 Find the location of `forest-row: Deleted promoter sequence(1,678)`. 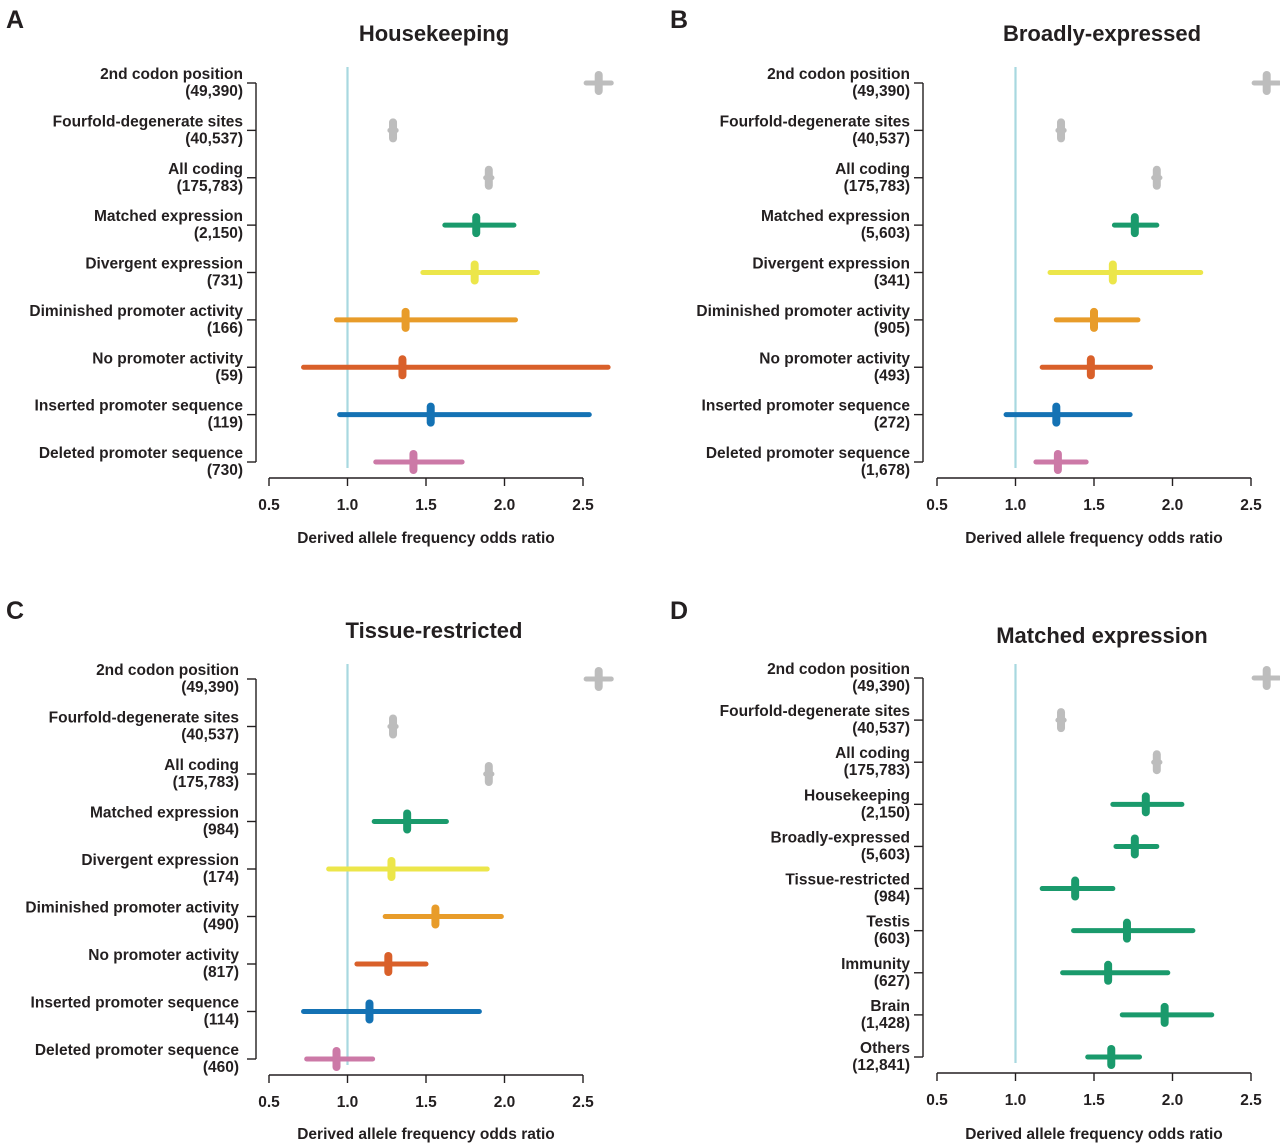

forest-row: Deleted promoter sequence(1,678) is located at coordinates (897, 462).